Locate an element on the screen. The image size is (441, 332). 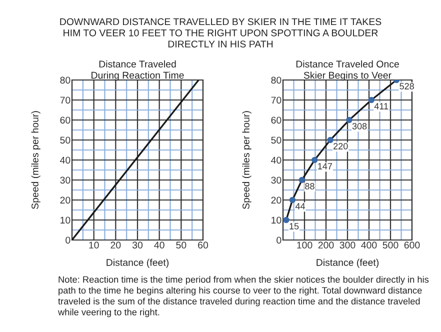
x-tick-label: 600 is located at coordinates (412, 245).